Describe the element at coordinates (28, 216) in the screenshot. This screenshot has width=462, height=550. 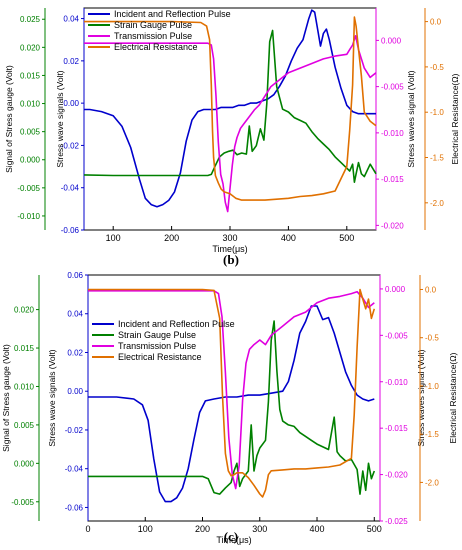
I see `strain-tick-label: -0.010` at that location.